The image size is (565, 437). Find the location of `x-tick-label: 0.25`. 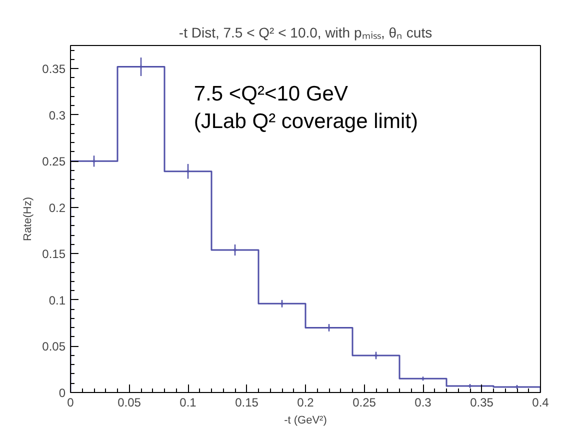

x-tick-label: 0.25 is located at coordinates (364, 403).